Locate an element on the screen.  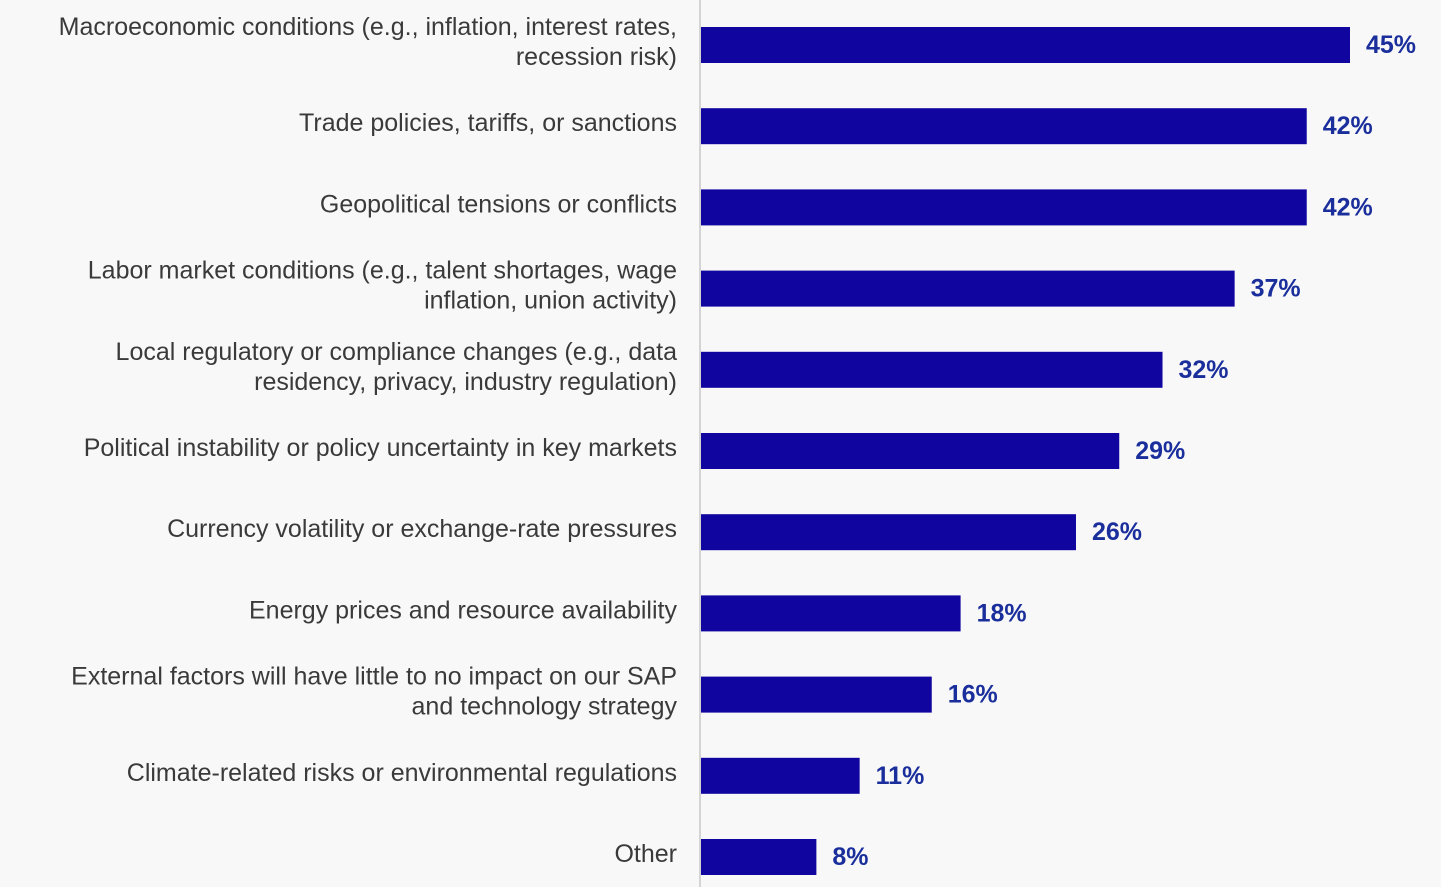
category-label-line: Other is located at coordinates (645, 854).